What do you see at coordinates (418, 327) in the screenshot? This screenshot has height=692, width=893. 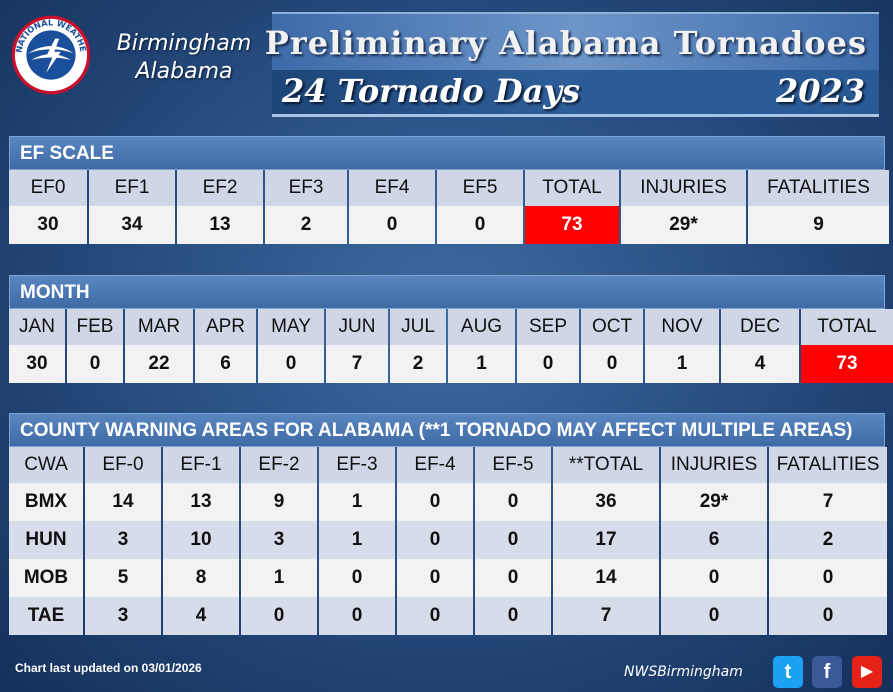 I see `column-header: JUL` at bounding box center [418, 327].